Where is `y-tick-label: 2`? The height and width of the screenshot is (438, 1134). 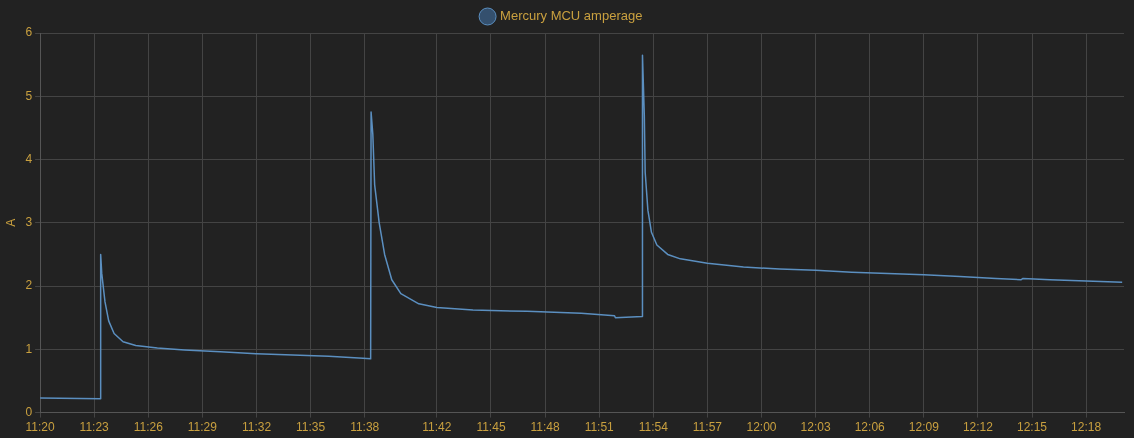 y-tick-label: 2 is located at coordinates (29, 285).